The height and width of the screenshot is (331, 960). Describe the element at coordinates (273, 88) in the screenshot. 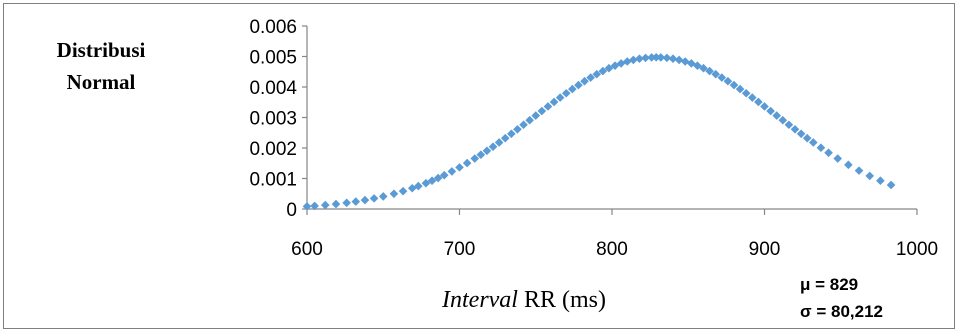

I see `y-tick-label: 0.004` at that location.